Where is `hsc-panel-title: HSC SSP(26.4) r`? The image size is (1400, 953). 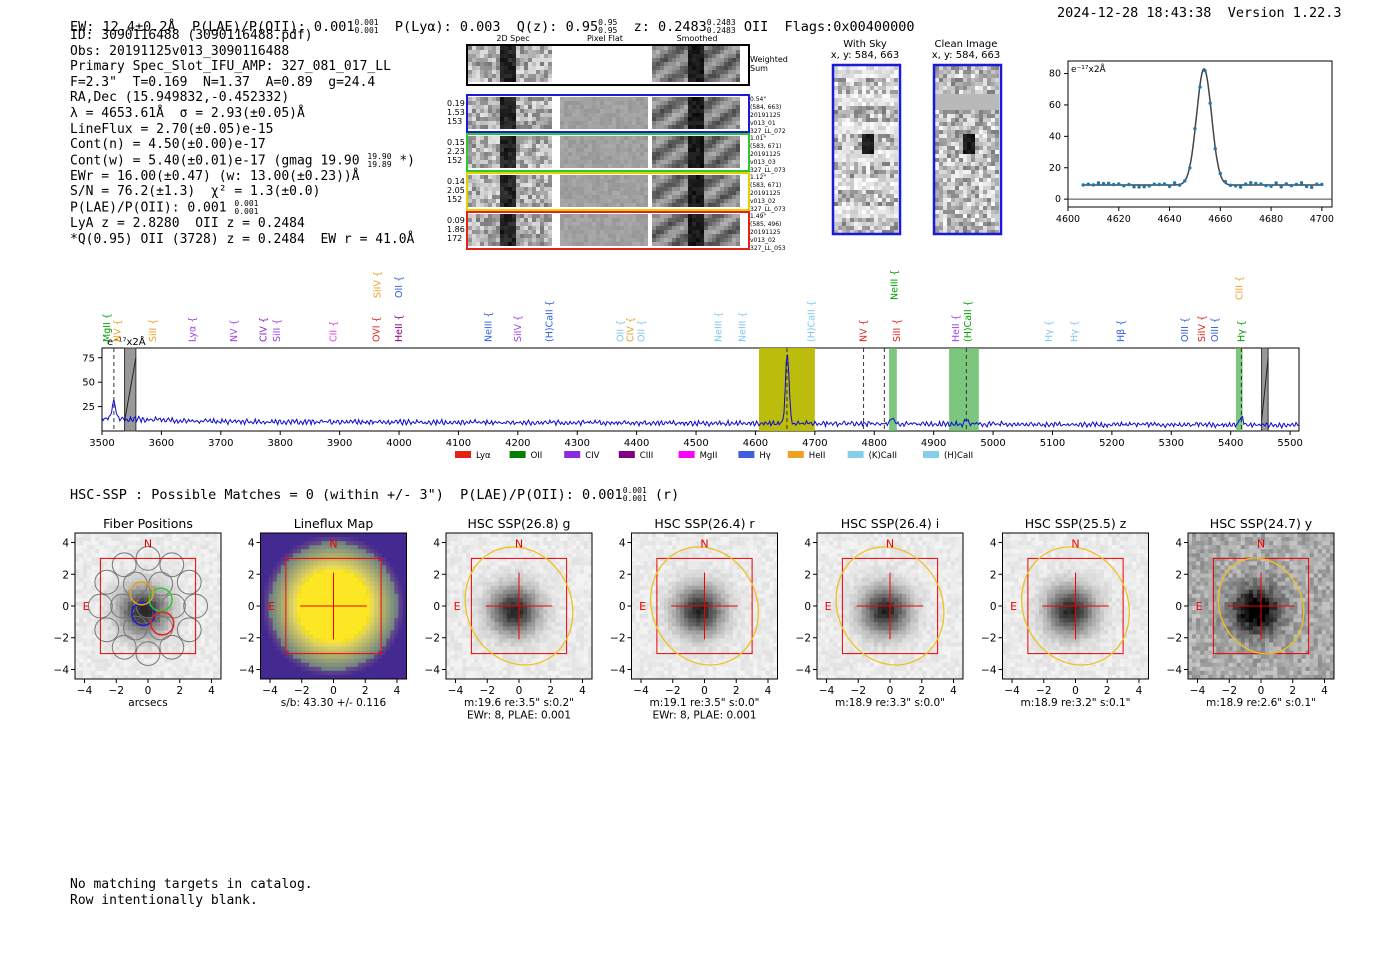
hsc-panel-title: HSC SSP(26.4) r is located at coordinates (704, 523).